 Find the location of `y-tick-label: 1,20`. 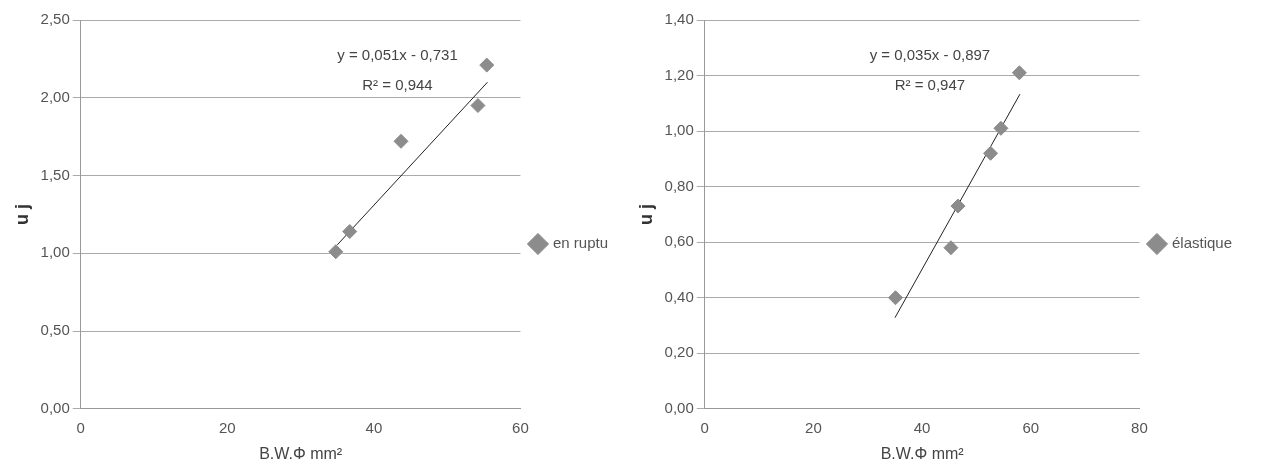

y-tick-label: 1,20 is located at coordinates (679, 74).